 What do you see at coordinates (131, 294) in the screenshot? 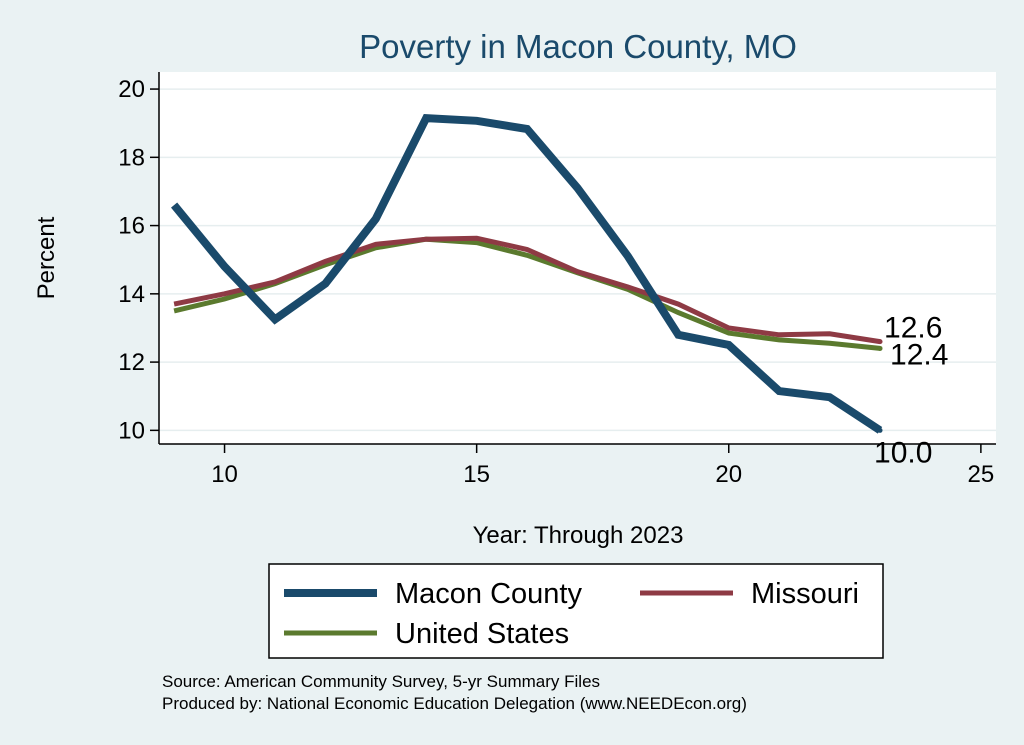
I see `y-tick-label: 14` at bounding box center [131, 294].